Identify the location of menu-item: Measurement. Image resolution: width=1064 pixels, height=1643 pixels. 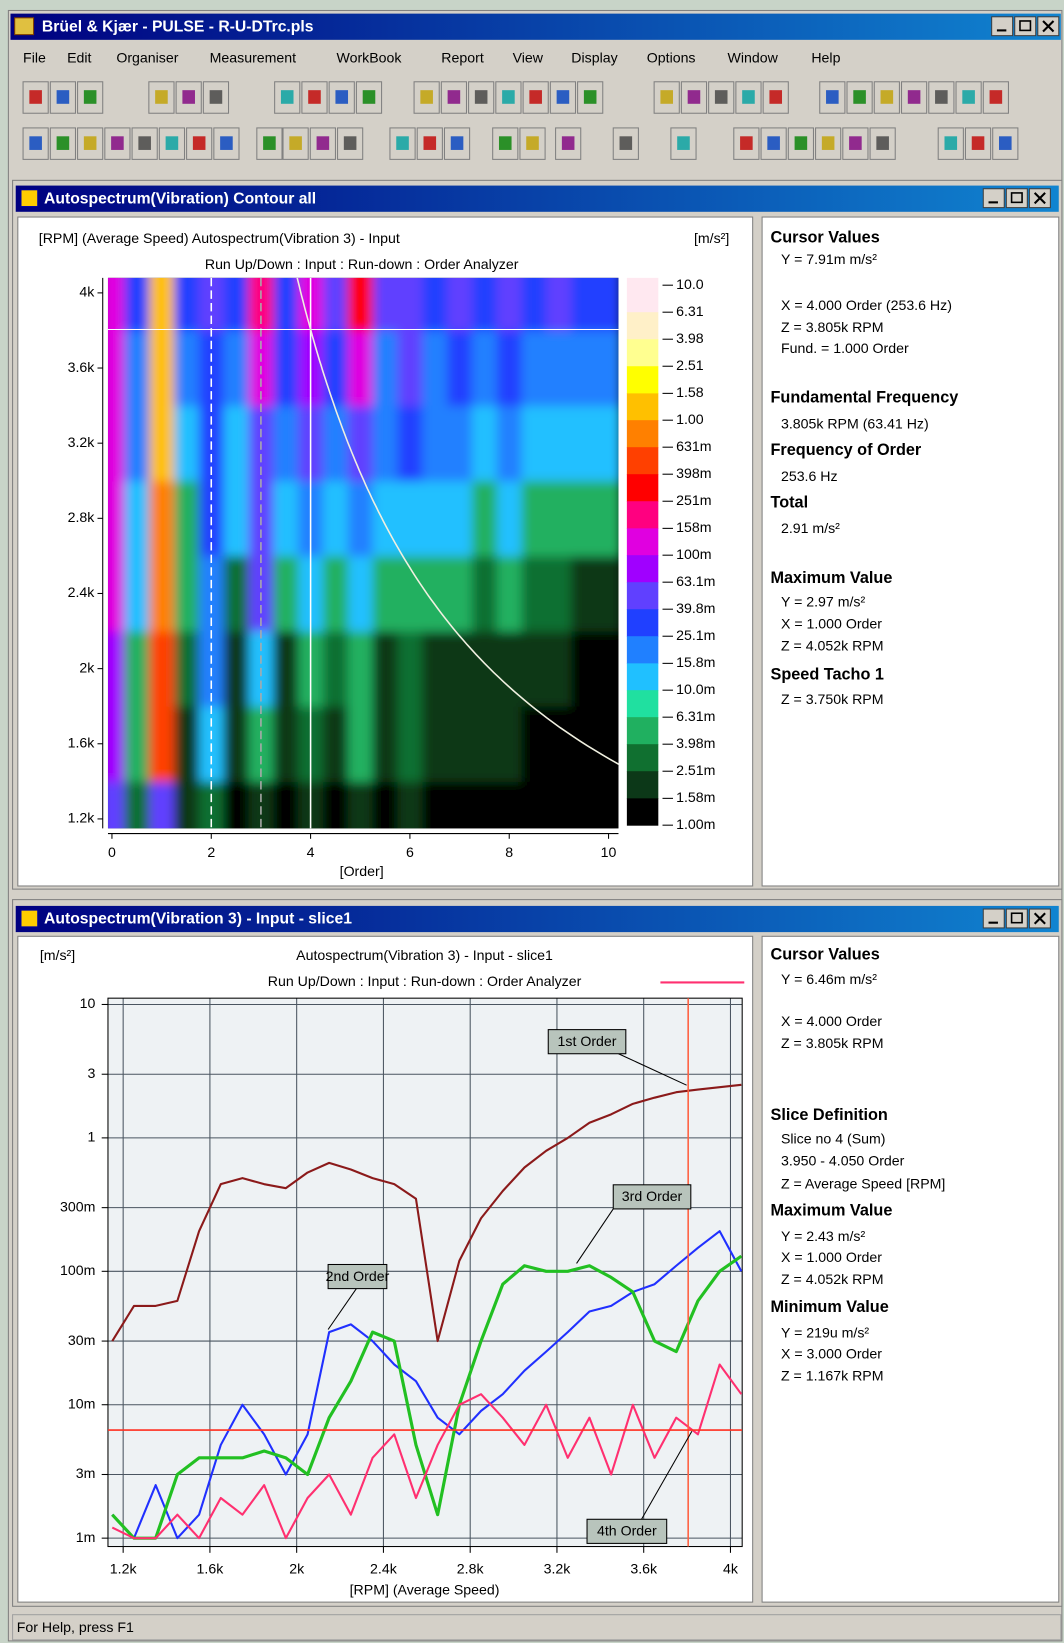
(253, 57).